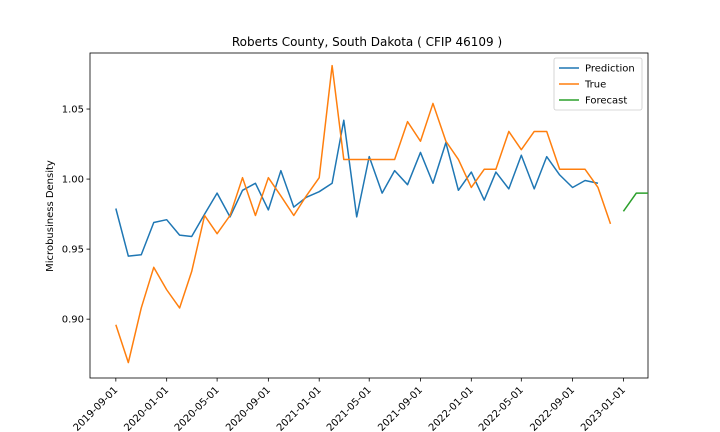 This screenshot has width=720, height=432. Describe the element at coordinates (299, 408) in the screenshot. I see `x-tick-label: 2021-01-01` at that location.